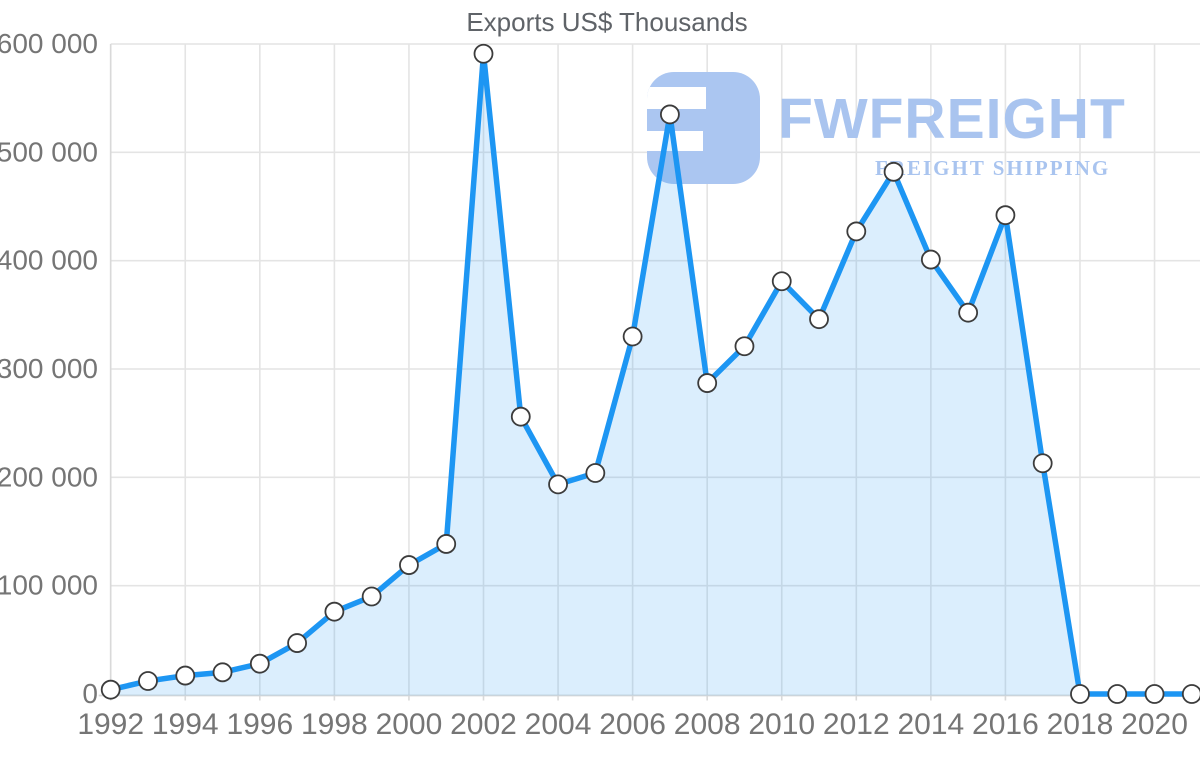 Image resolution: width=1200 pixels, height=763 pixels. Describe the element at coordinates (49, 43) in the screenshot. I see `y-axis-tick-label: 600 000` at that location.